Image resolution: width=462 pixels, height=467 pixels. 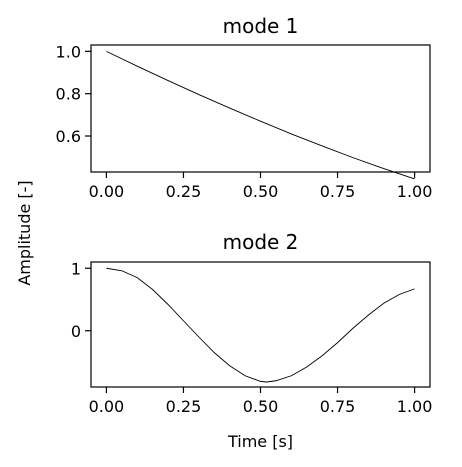 I want to click on x-axis-label: Time [s], so click(x=260, y=441).